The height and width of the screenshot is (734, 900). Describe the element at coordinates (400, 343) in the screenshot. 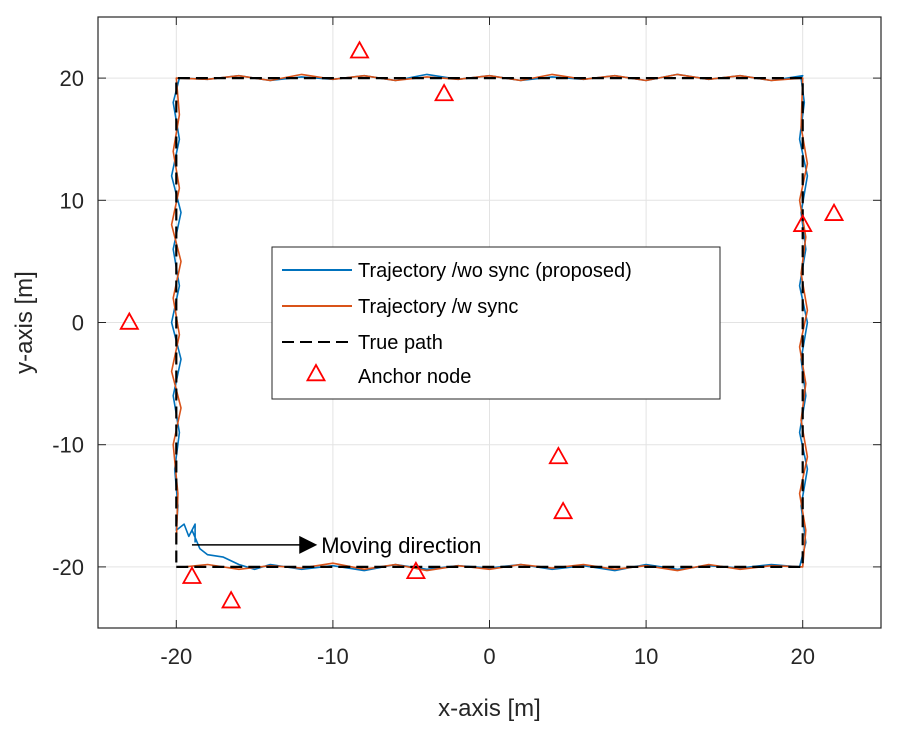

I see `legend-label-true-path: True path` at that location.